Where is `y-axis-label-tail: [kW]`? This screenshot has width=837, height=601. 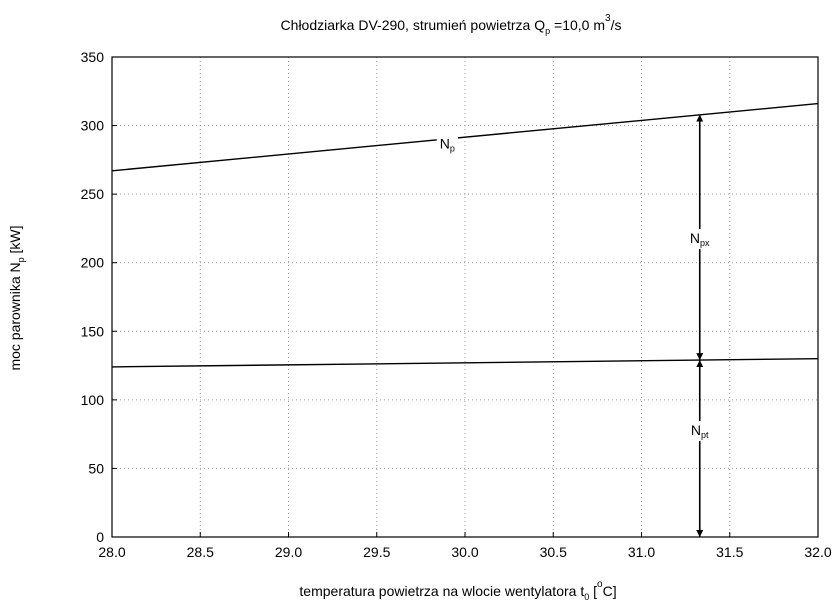
y-axis-label-tail: [kW] is located at coordinates (15, 241).